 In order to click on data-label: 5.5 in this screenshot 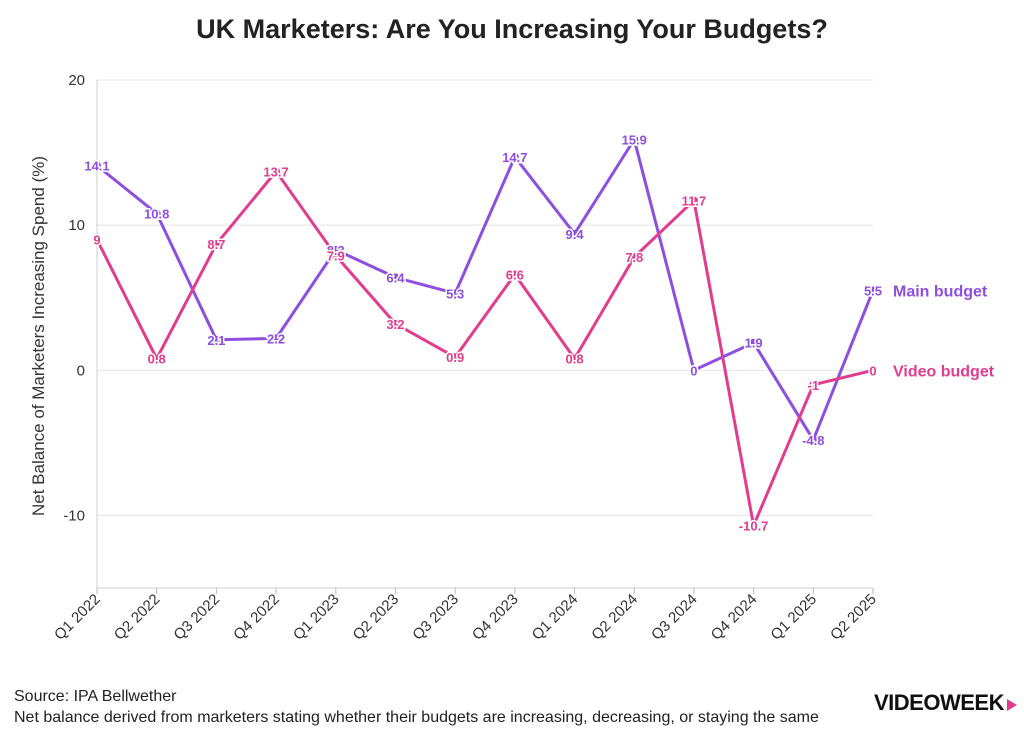, I will do `click(873, 290)`.